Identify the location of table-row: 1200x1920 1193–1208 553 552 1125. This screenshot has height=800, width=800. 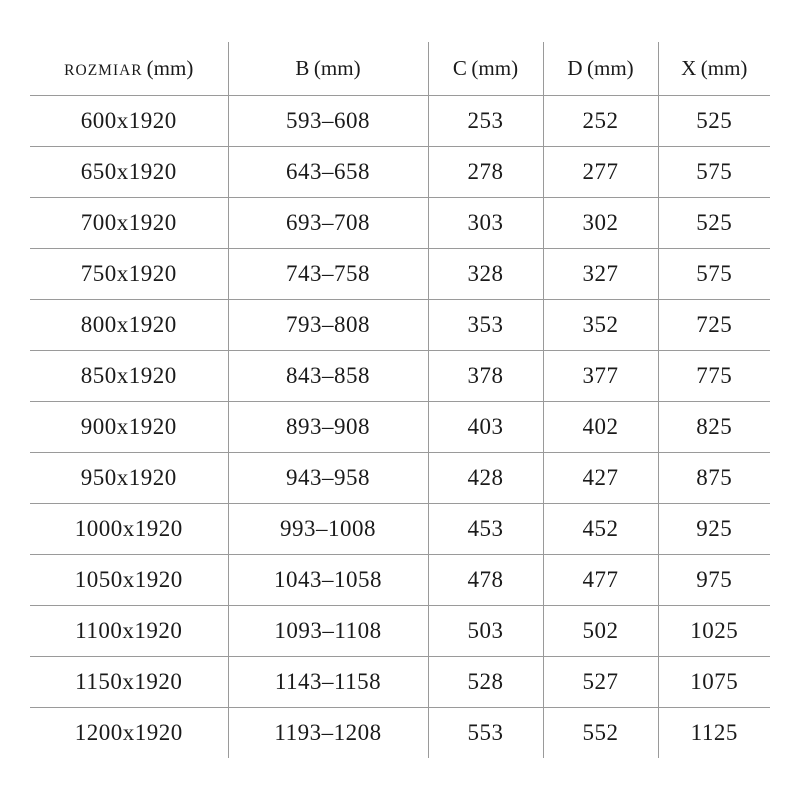
(400, 732).